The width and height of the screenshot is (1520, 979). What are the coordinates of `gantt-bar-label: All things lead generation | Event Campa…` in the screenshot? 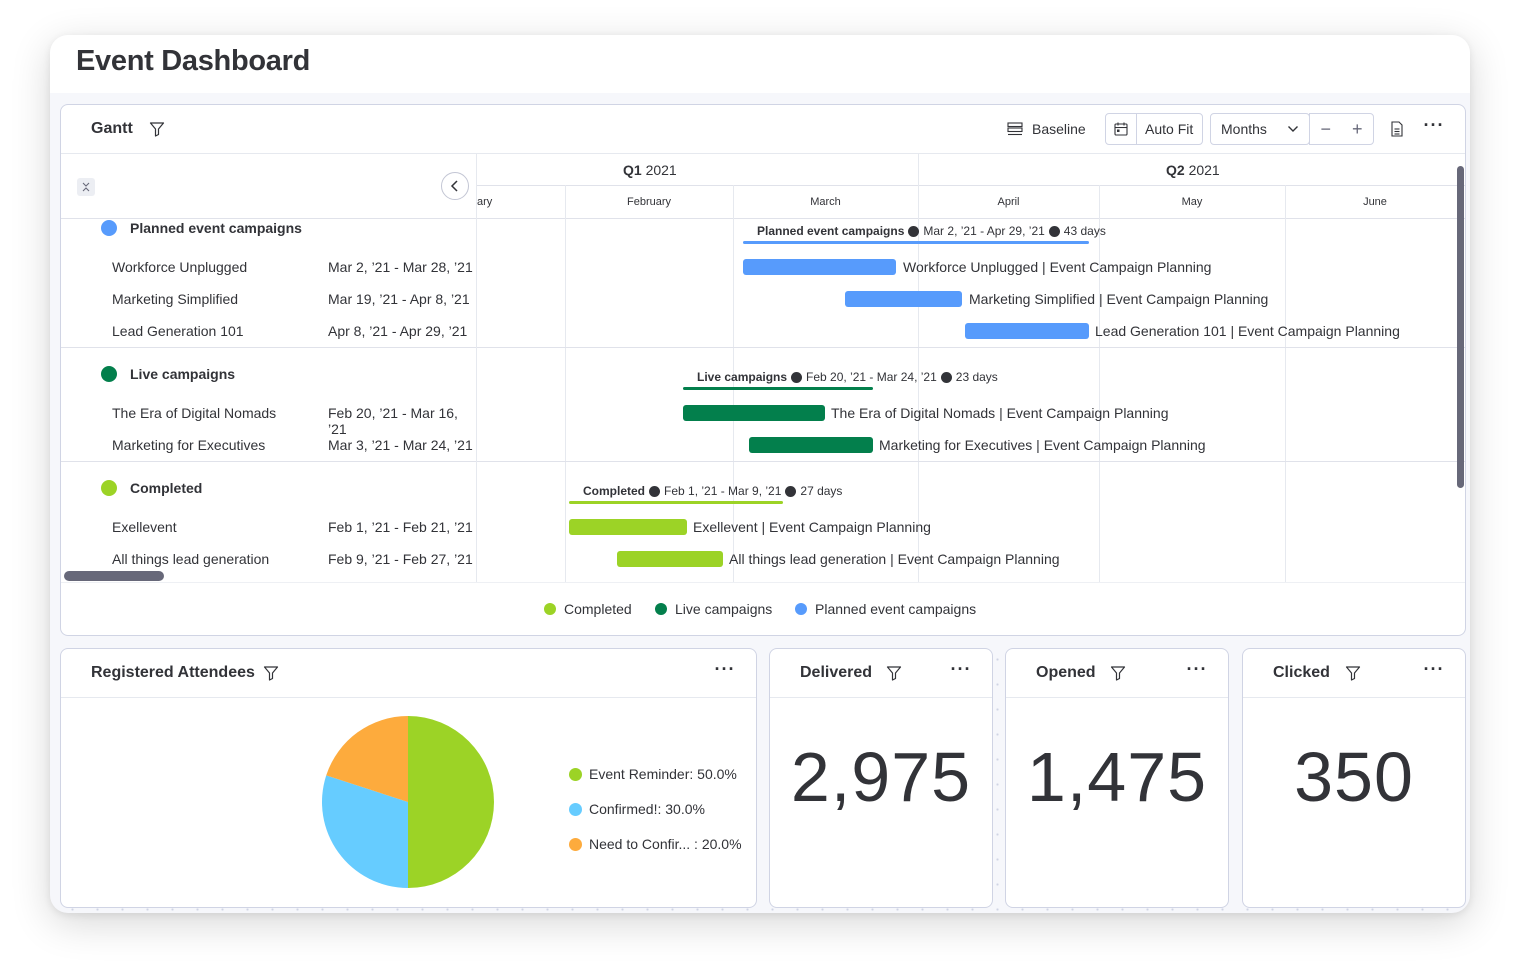 It's located at (894, 559).